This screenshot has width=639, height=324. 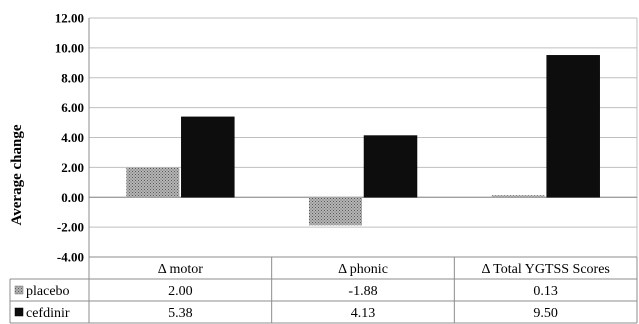 I want to click on y-tick-label: 4.00, so click(x=72, y=137).